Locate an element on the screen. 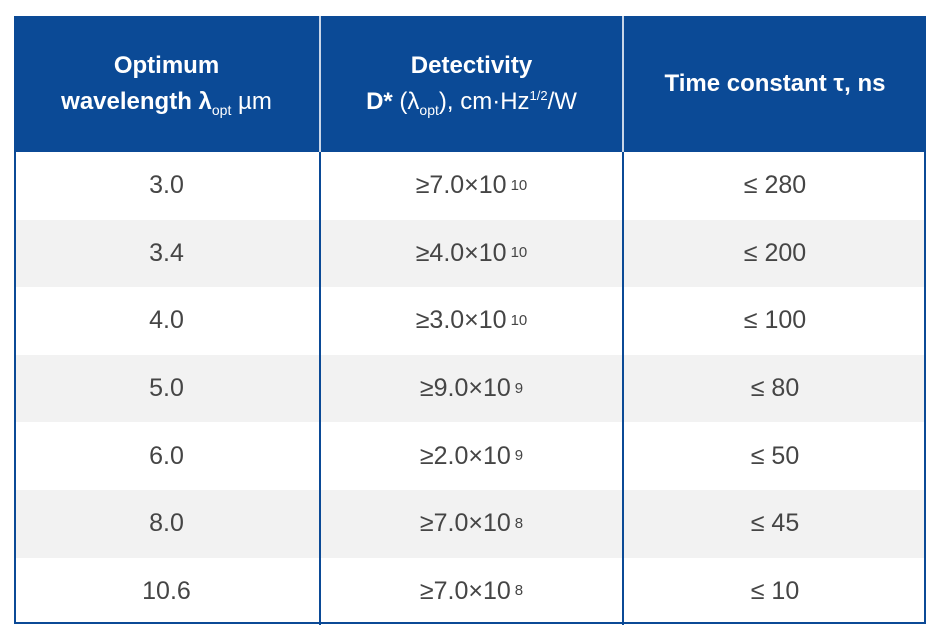 The width and height of the screenshot is (938, 642). detectivity-value: ≥3.0×10 is located at coordinates (461, 320).